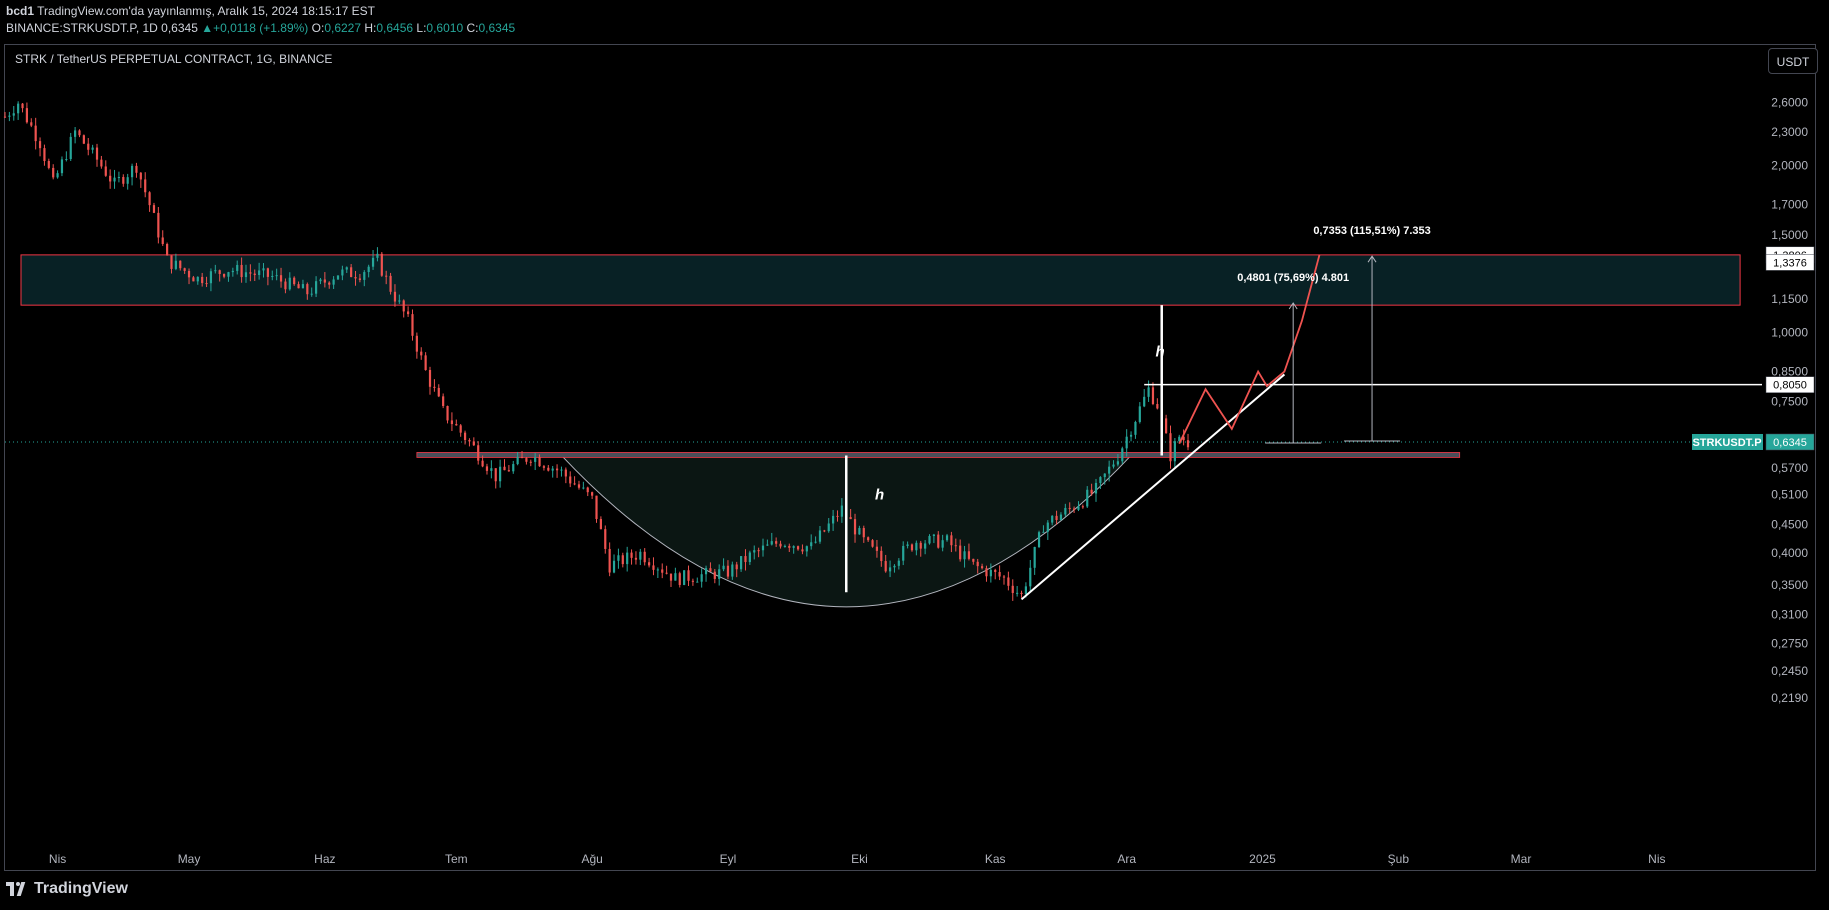 The image size is (1829, 910). I want to click on open-value: 0,6227, so click(343, 28).